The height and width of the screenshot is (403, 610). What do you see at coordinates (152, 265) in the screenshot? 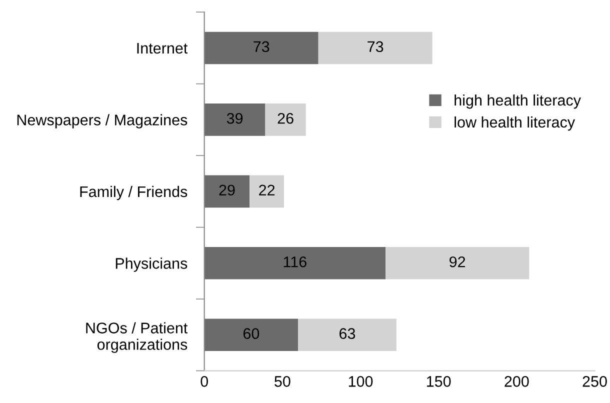
I see `y-tick-label: Physicians` at bounding box center [152, 265].